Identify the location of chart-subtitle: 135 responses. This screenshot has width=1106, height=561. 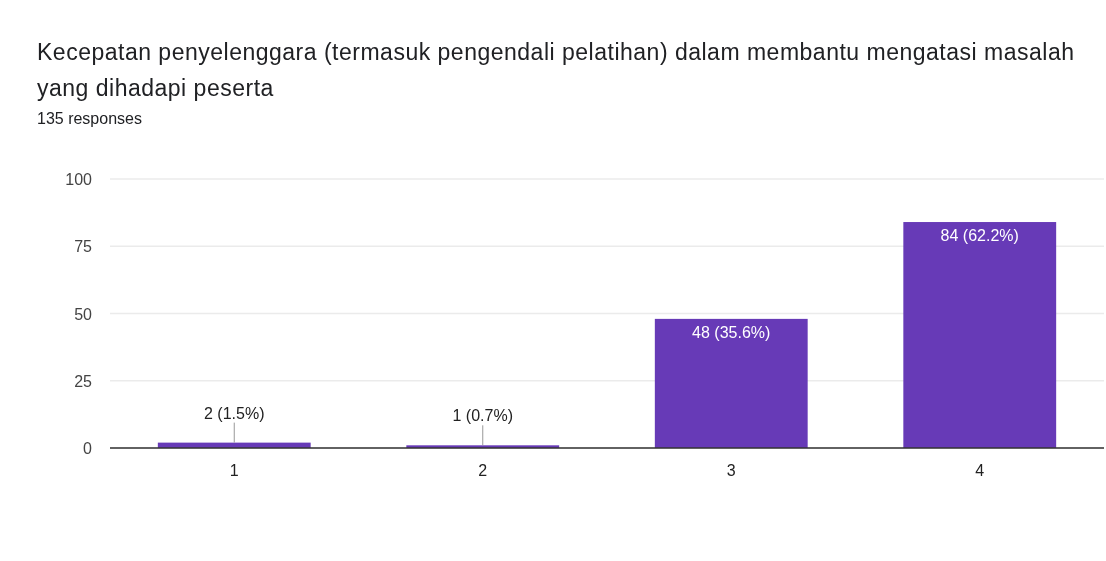
(89, 118).